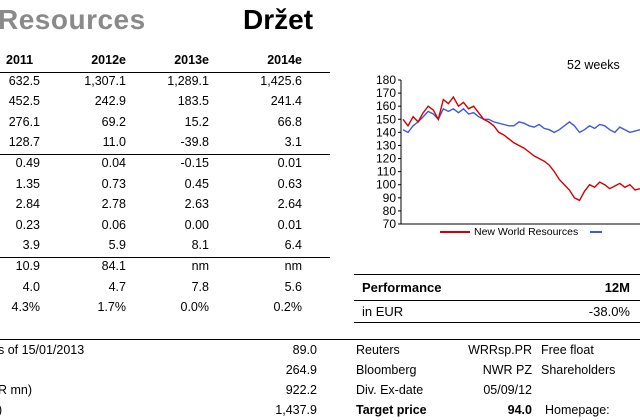  I want to click on info-value: 922.2, so click(301, 390).